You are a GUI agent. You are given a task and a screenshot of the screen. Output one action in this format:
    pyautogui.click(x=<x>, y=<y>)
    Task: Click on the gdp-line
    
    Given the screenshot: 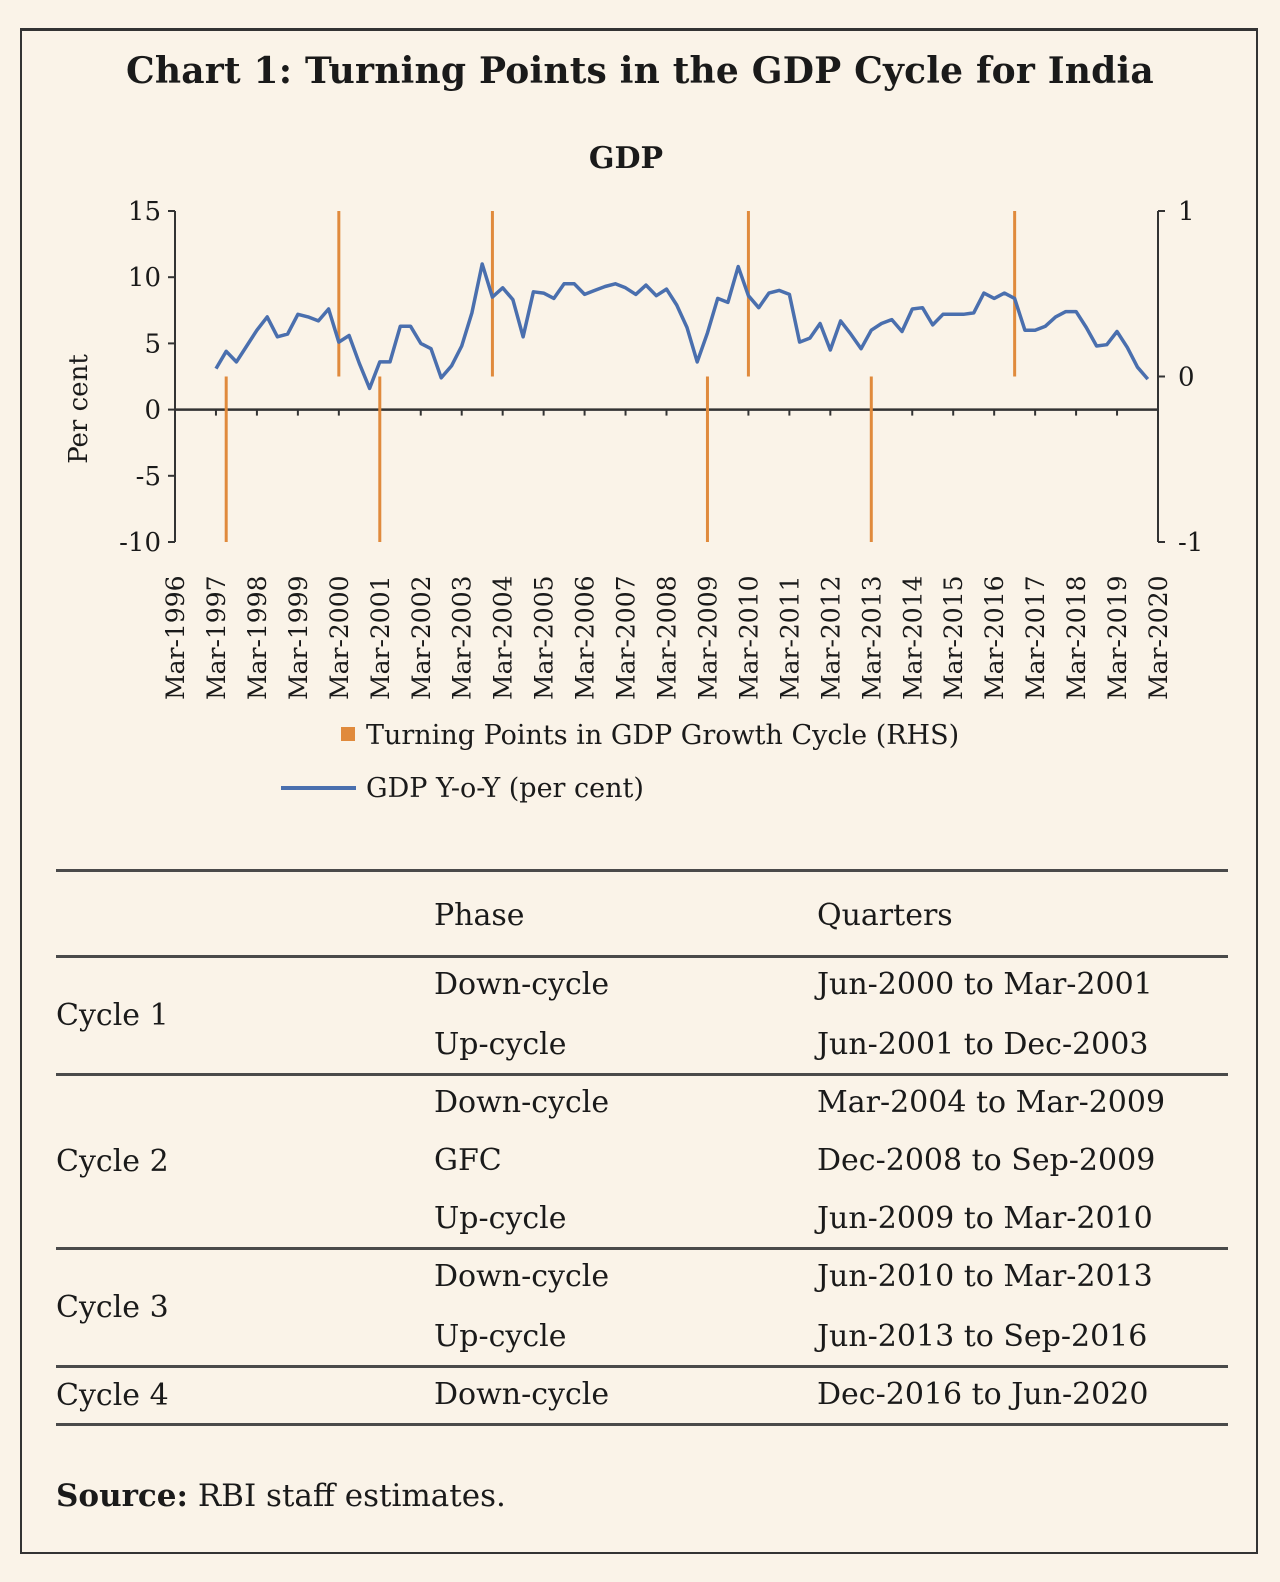 What is the action you would take?
    pyautogui.click(x=682, y=326)
    